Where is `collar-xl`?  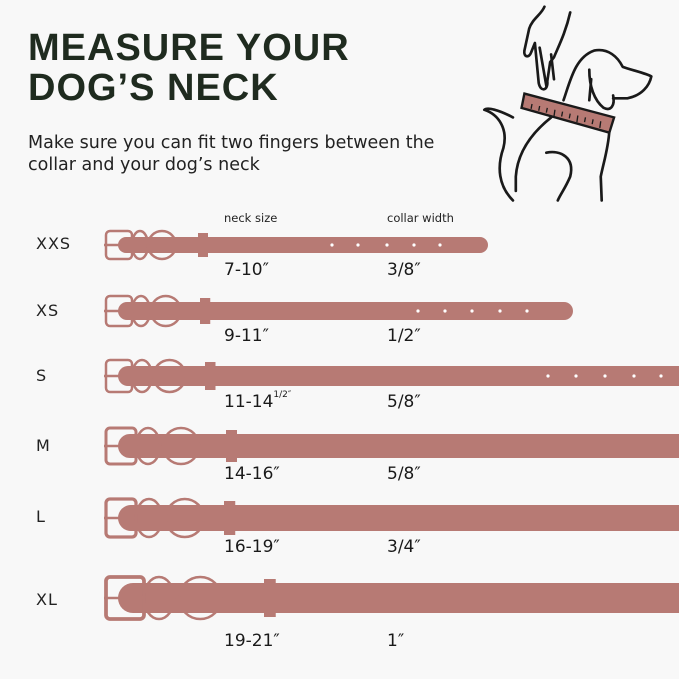
collar-xl is located at coordinates (391, 598).